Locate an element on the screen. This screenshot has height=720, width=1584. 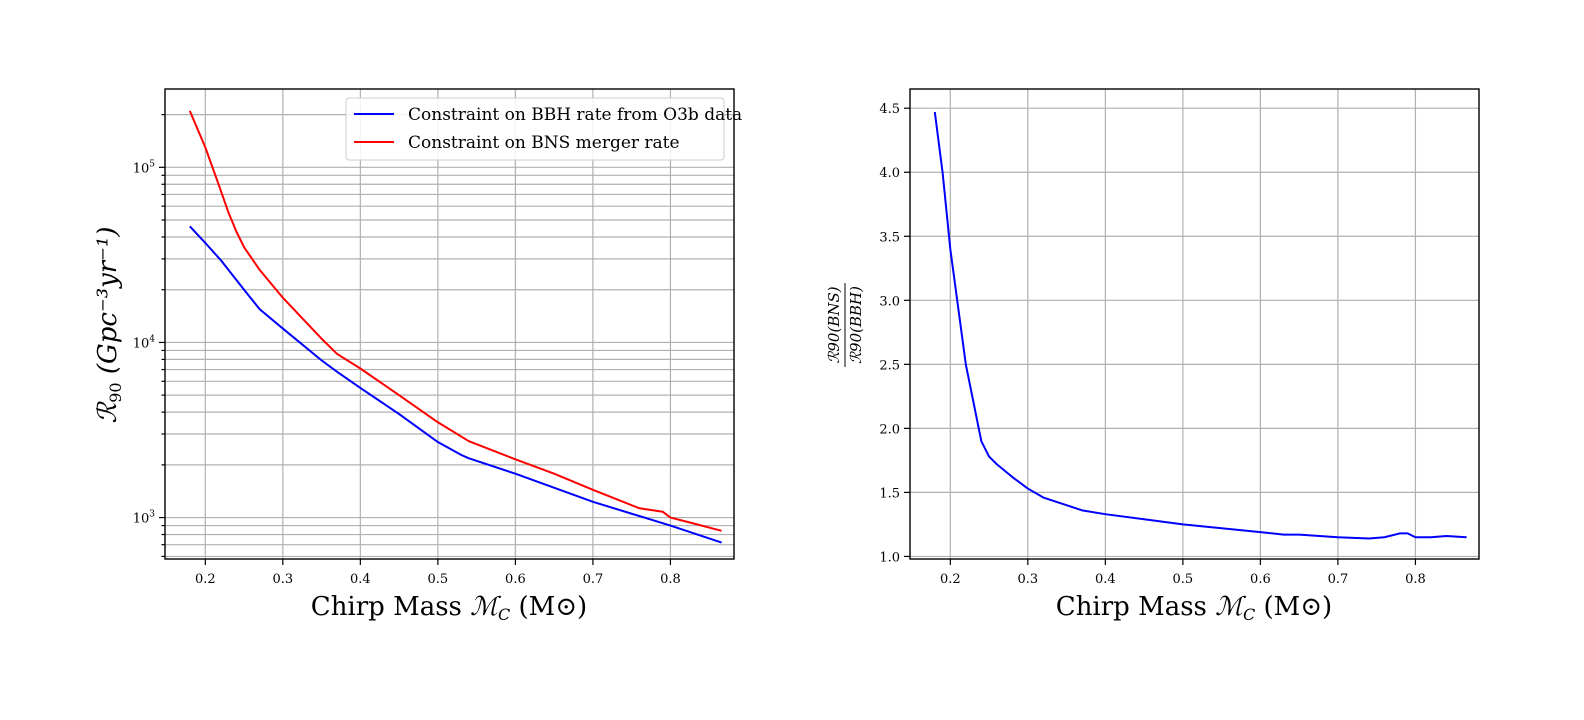
legend-label-bns: Constraint on BNS merger rate is located at coordinates (544, 143).